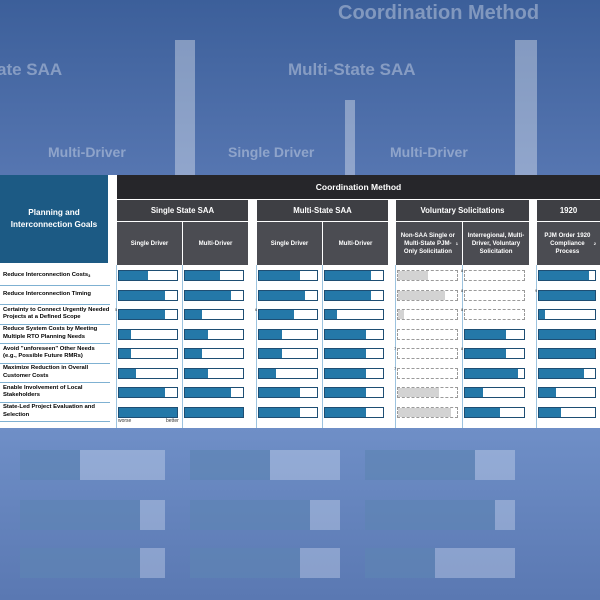 The width and height of the screenshot is (600, 600). Describe the element at coordinates (172, 421) in the screenshot. I see `axis-better-label: better` at that location.